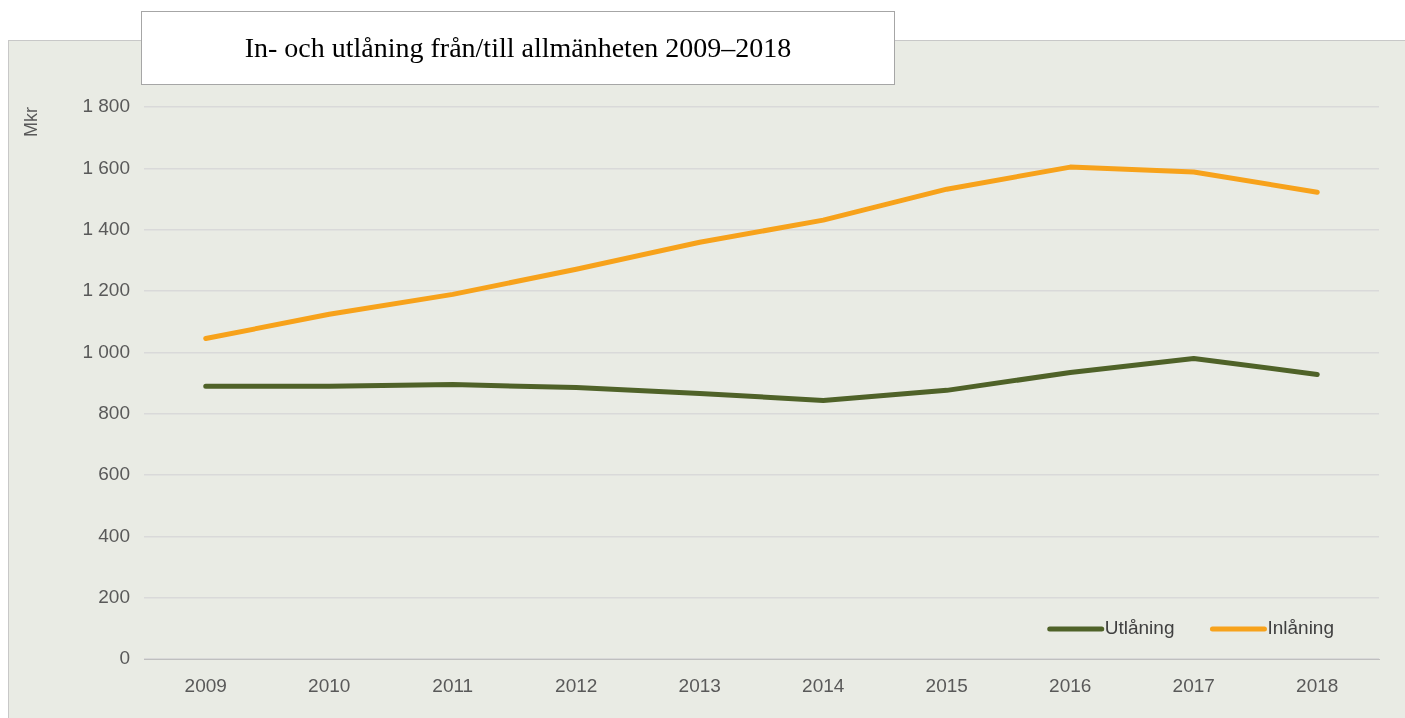 This screenshot has height=718, width=1405. What do you see at coordinates (106, 167) in the screenshot?
I see `y-tick-label: 1 600` at bounding box center [106, 167].